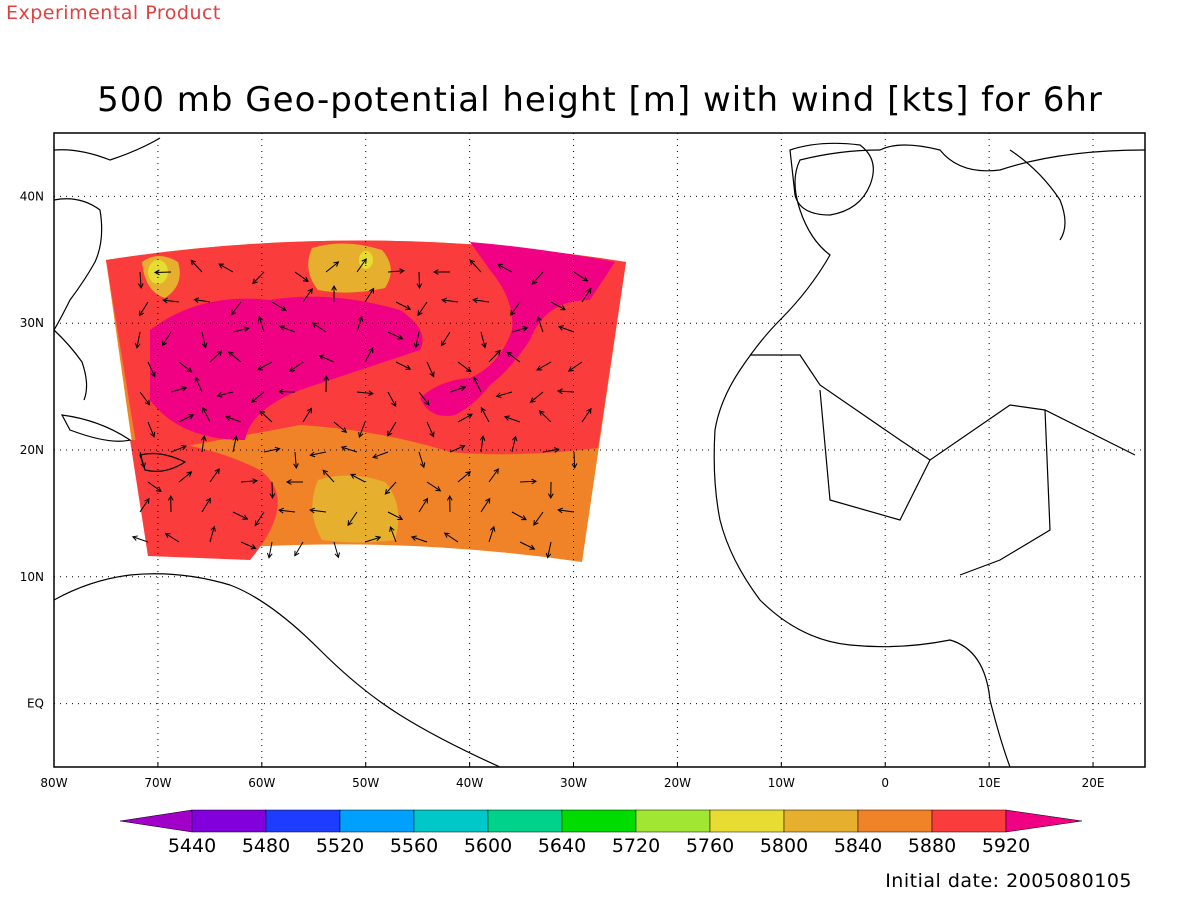  Describe the element at coordinates (53, 783) in the screenshot. I see `lon-tick-label: 80W` at that location.